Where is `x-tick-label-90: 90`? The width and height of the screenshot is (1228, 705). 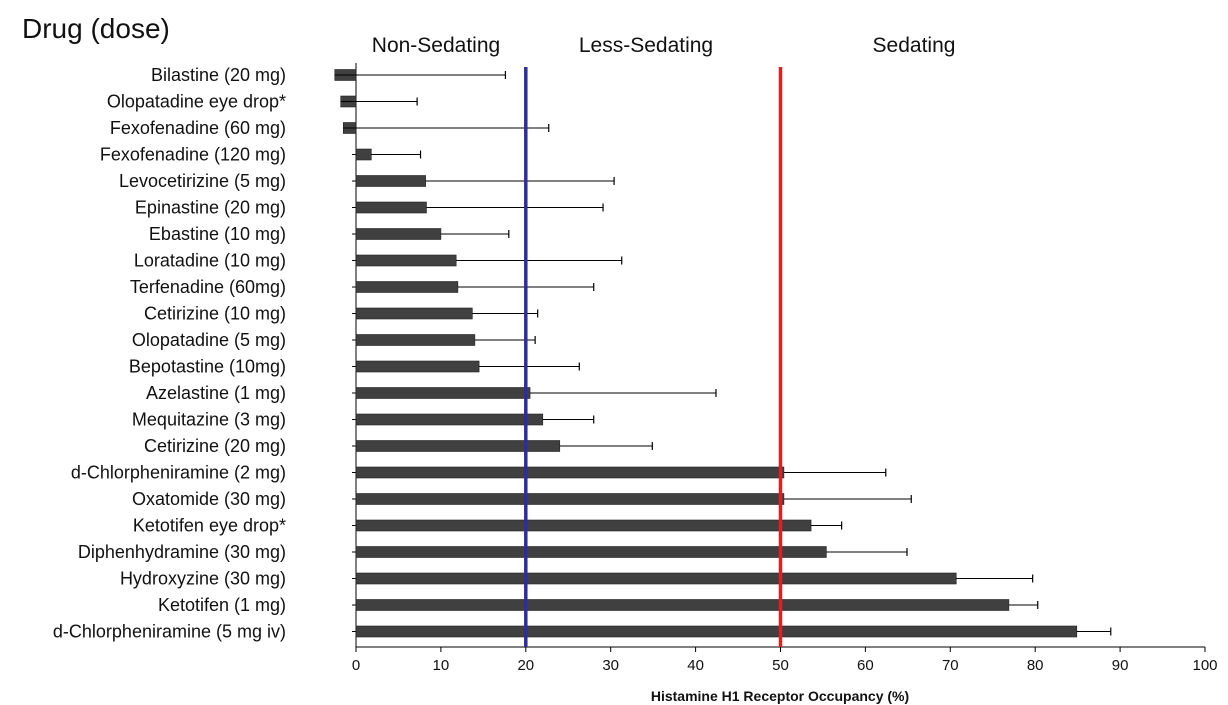 x-tick-label-90: 90 is located at coordinates (1120, 665).